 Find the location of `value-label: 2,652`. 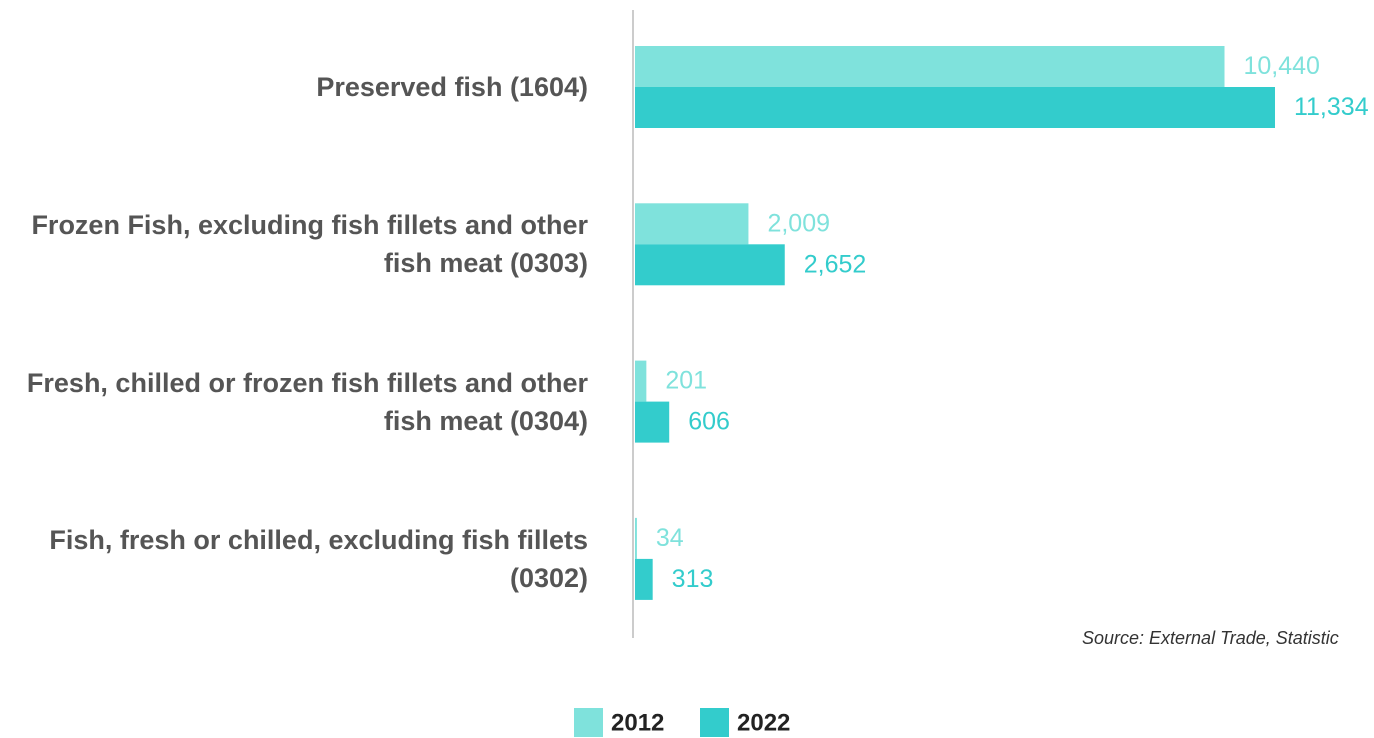

value-label: 2,652 is located at coordinates (835, 264).